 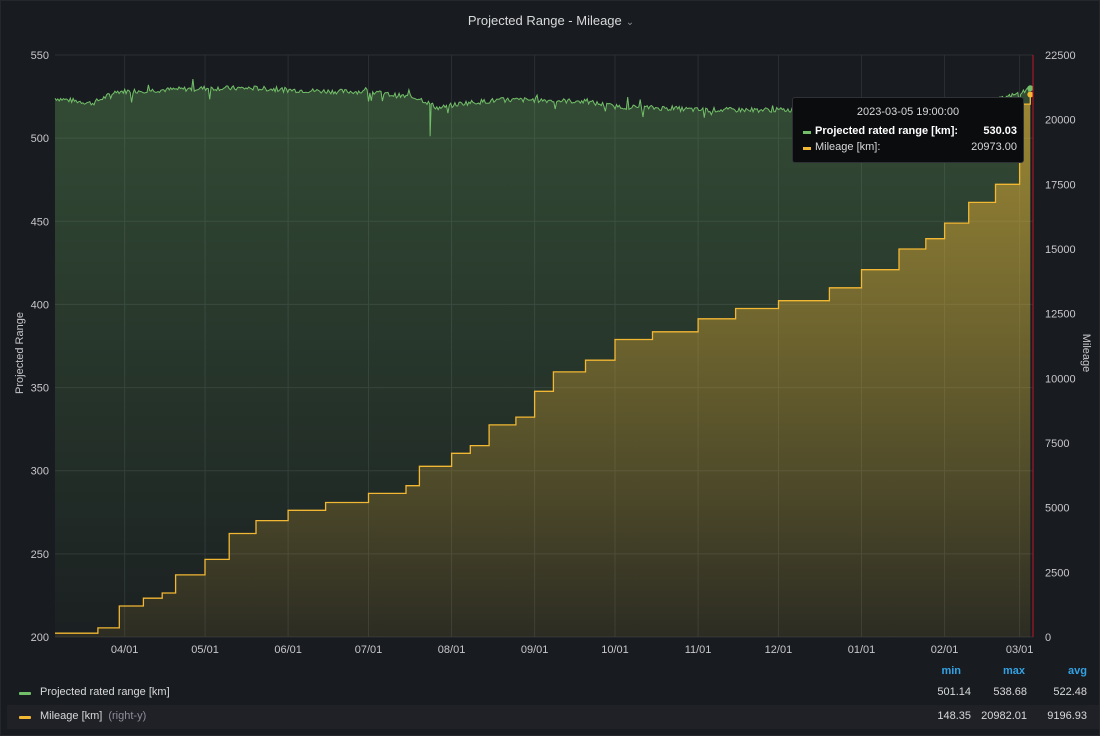 I want to click on y-left-tick-label: 250, so click(x=40, y=555).